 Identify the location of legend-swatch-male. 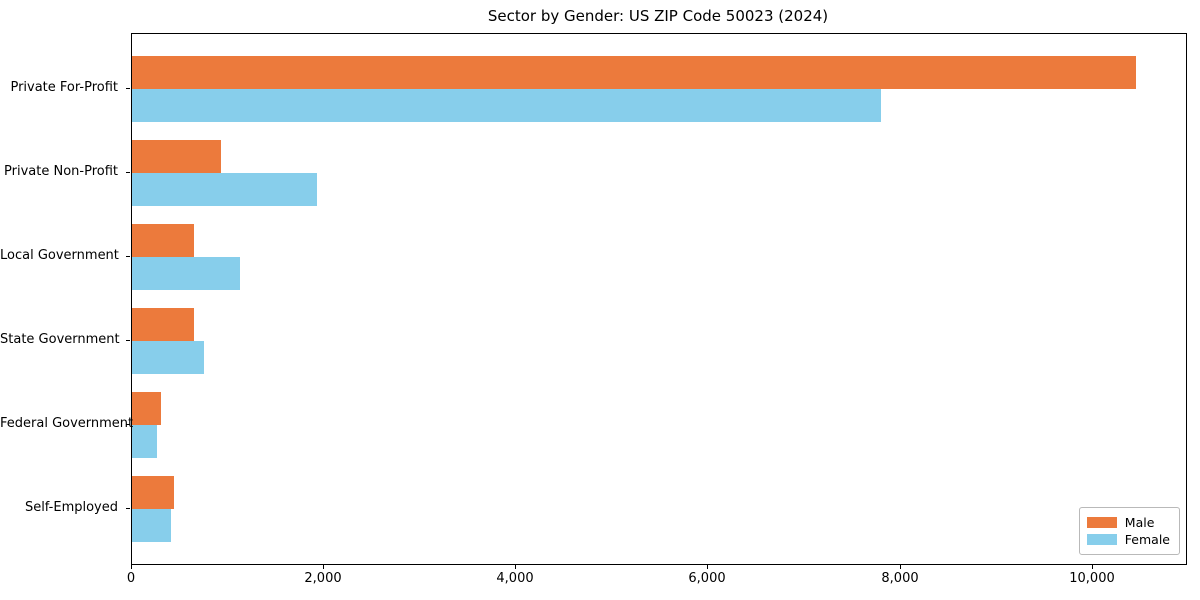
(1101, 522).